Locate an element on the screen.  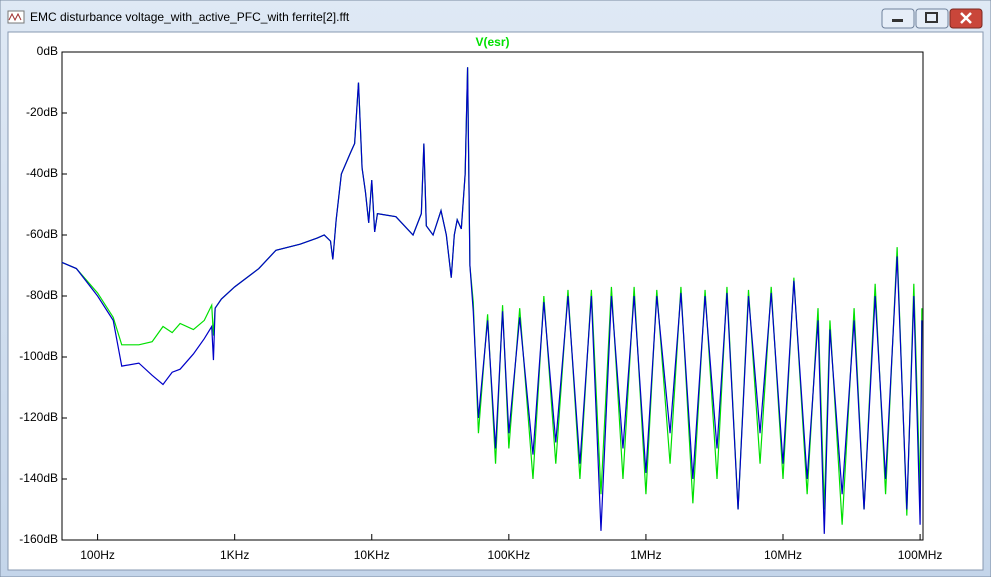
minimize-button is located at coordinates (898, 18).